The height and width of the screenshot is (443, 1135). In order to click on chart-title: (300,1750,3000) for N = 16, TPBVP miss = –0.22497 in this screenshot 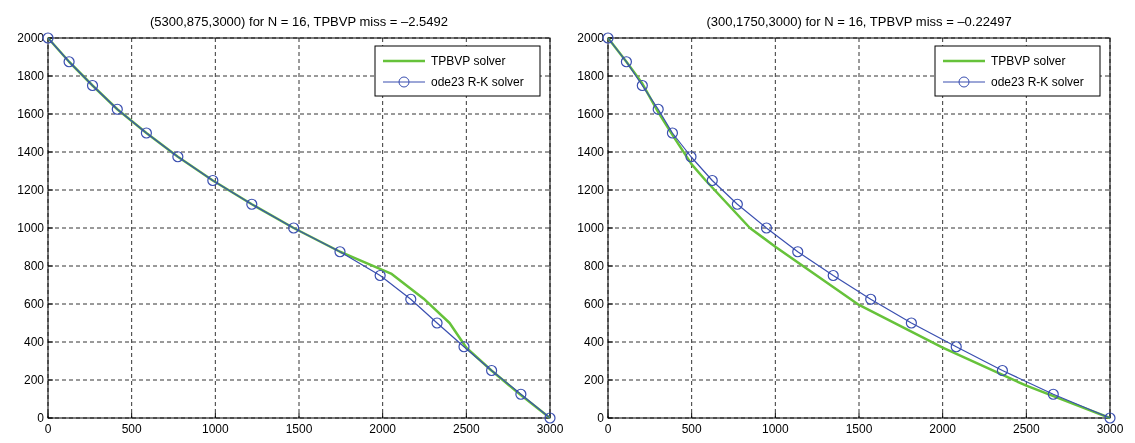, I will do `click(859, 21)`.